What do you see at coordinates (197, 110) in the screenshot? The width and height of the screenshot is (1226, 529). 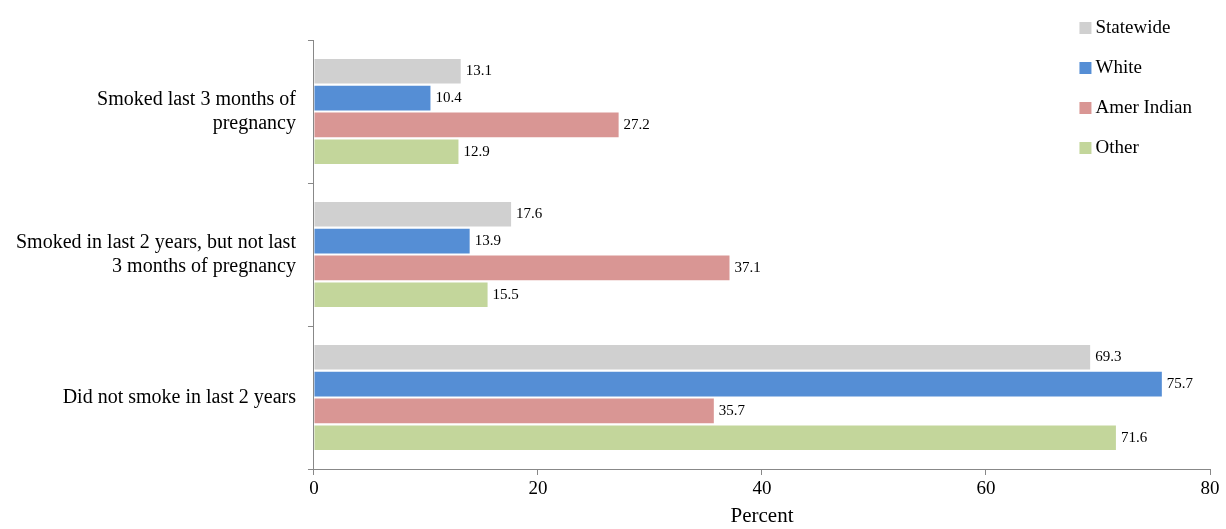 I see `y-tick-label: Smoked last 3 months of pregnancy` at bounding box center [197, 110].